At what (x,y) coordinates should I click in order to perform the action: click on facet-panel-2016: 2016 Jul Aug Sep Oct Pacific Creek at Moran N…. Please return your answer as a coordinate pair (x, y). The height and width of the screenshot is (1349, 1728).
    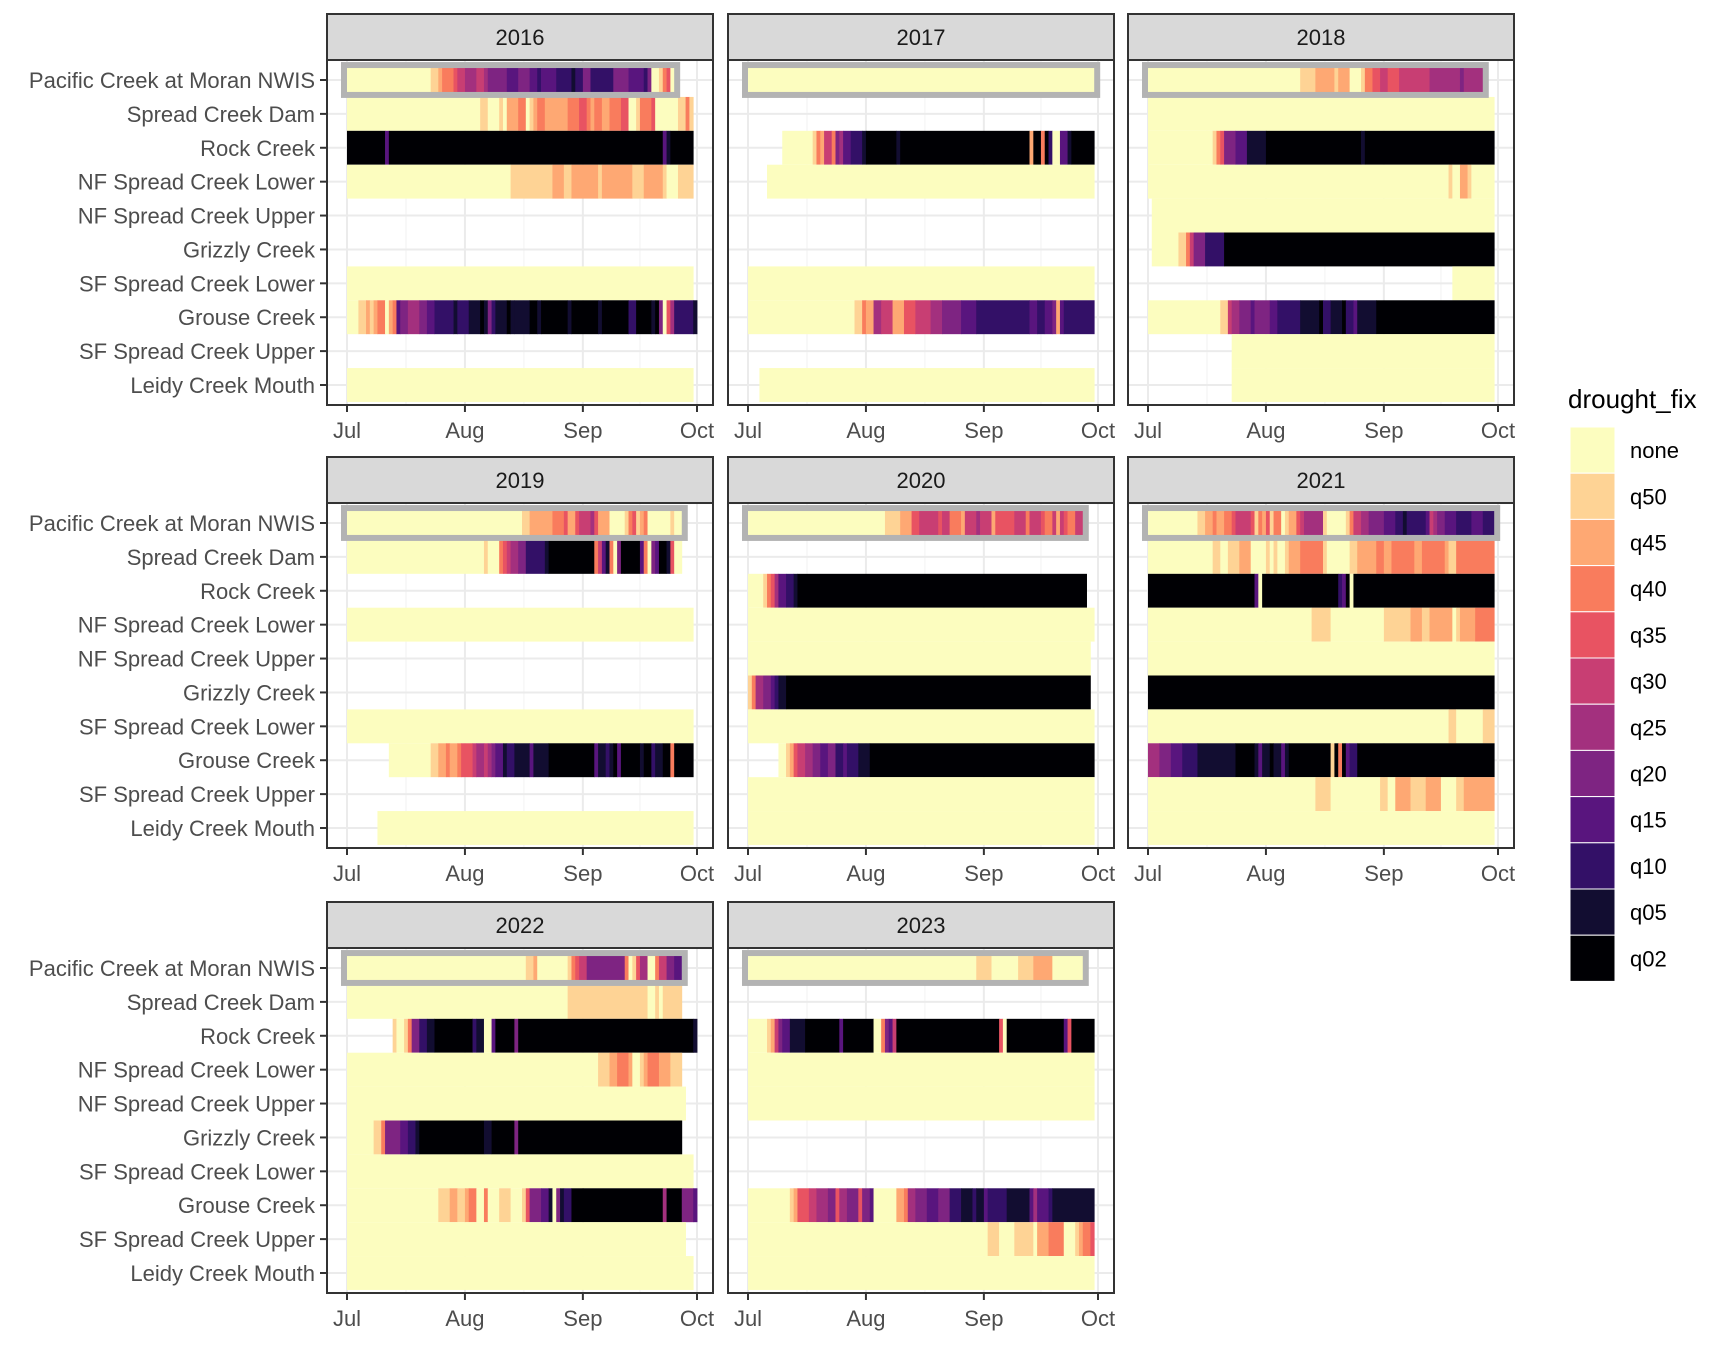
    Looking at the image, I should click on (371, 228).